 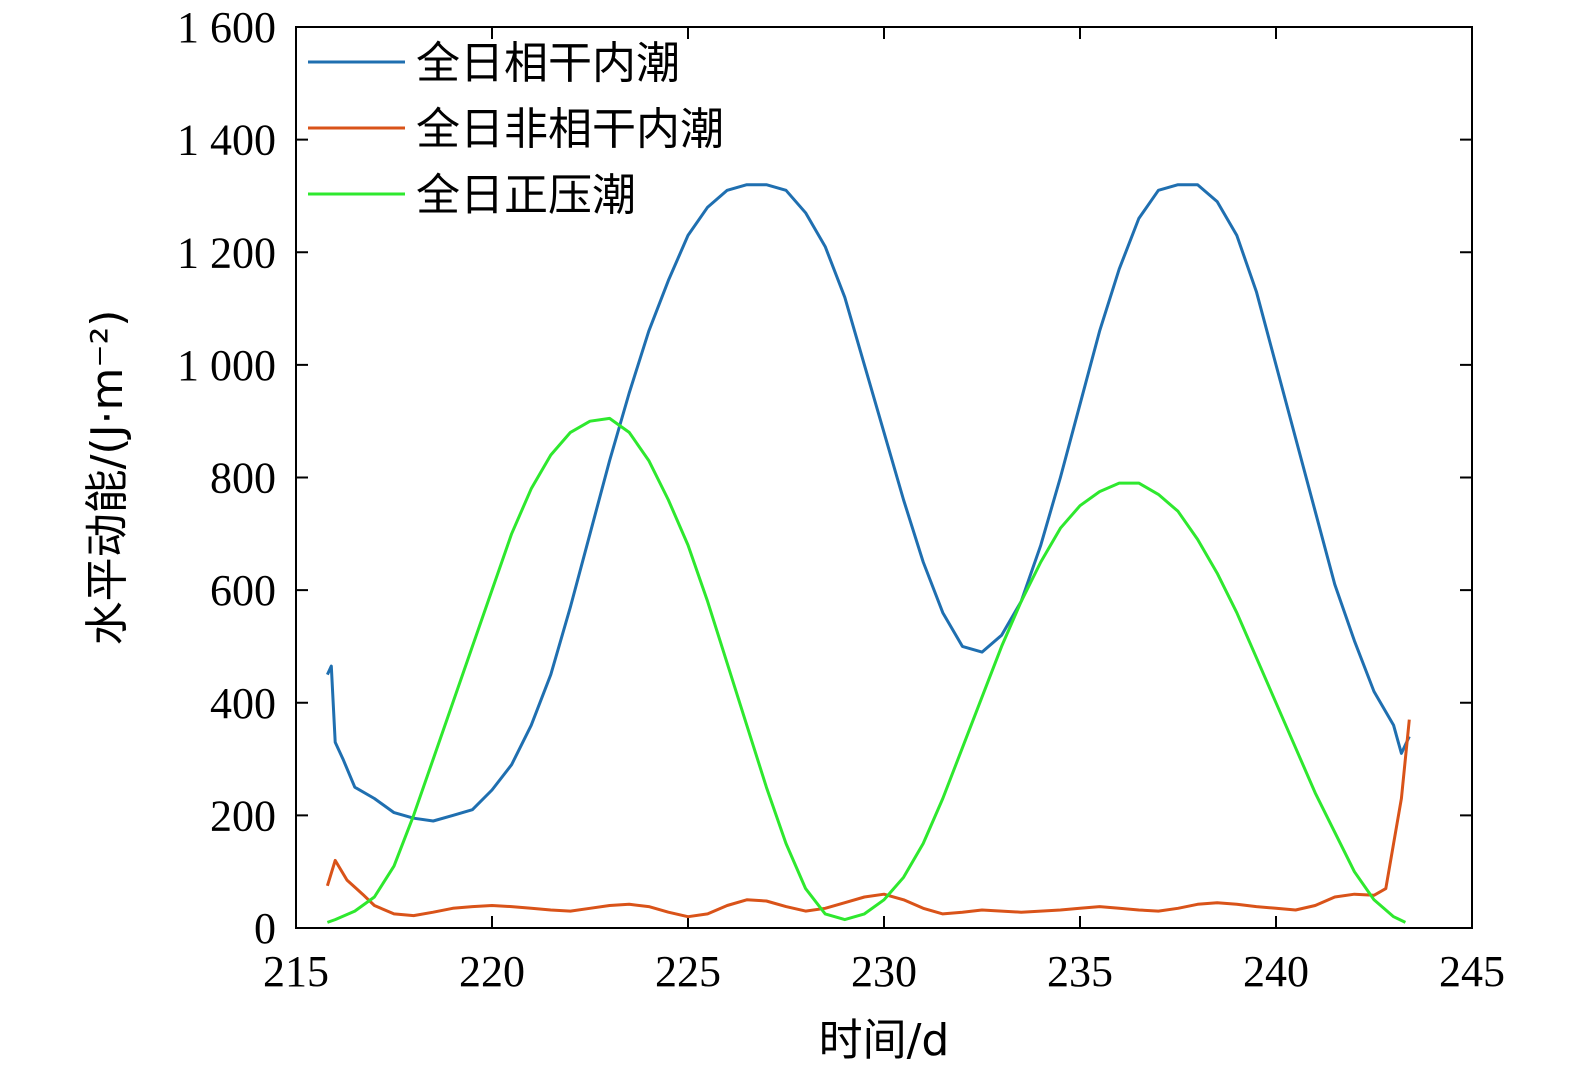 What do you see at coordinates (243, 815) in the screenshot?
I see `y-tick-label: 200` at bounding box center [243, 815].